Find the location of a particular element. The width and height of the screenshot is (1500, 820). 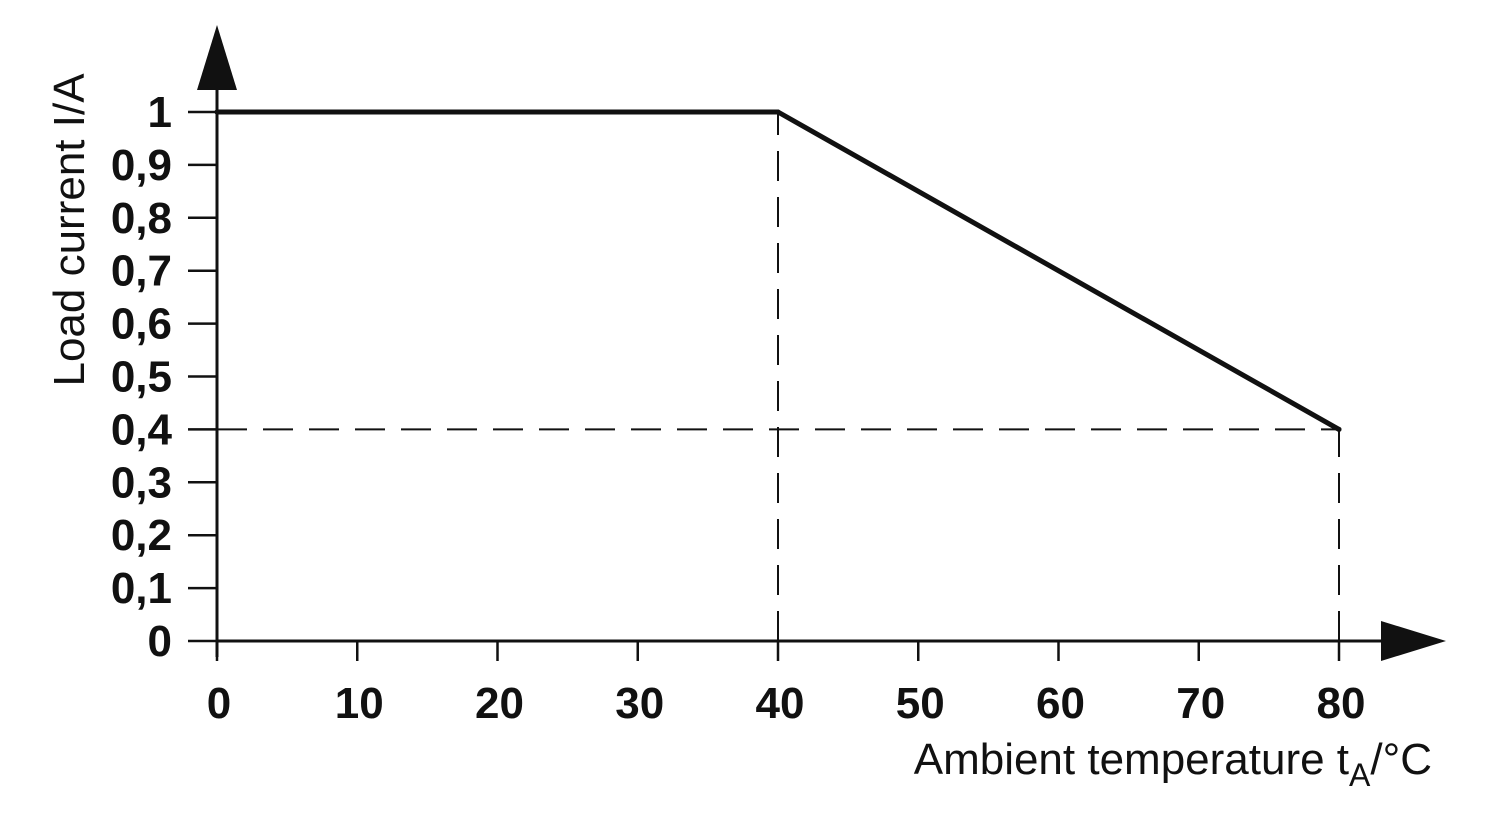

x-axis-arrow is located at coordinates (1413, 641).